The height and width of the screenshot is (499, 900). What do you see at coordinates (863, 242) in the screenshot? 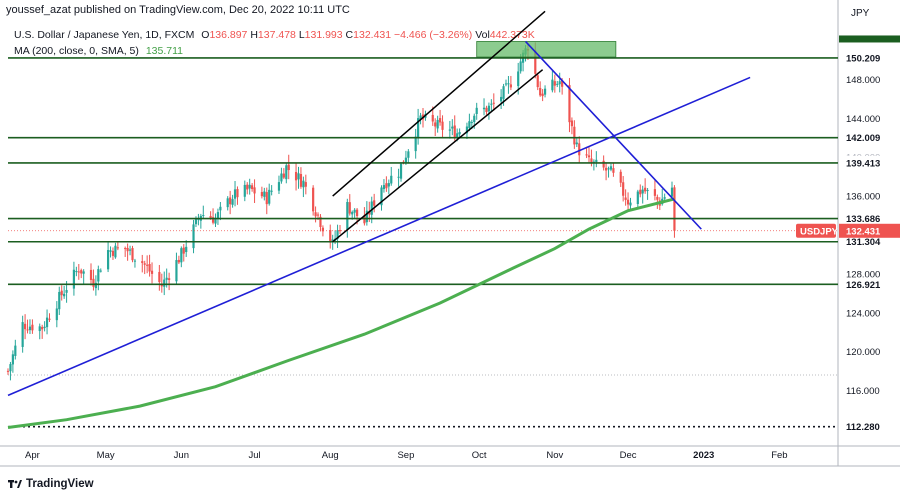
I see `level-label: 131.304` at bounding box center [863, 242].